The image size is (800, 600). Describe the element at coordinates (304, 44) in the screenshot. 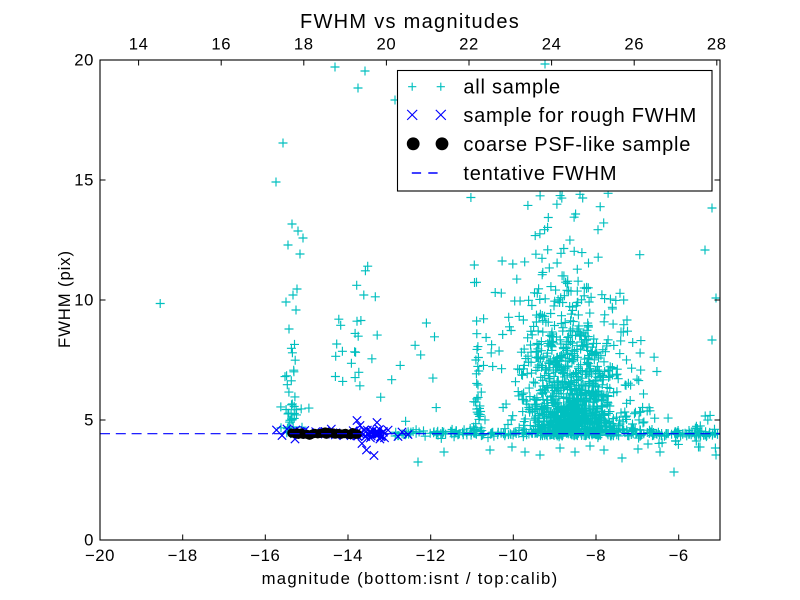

I see `svg-text: 18` at that location.